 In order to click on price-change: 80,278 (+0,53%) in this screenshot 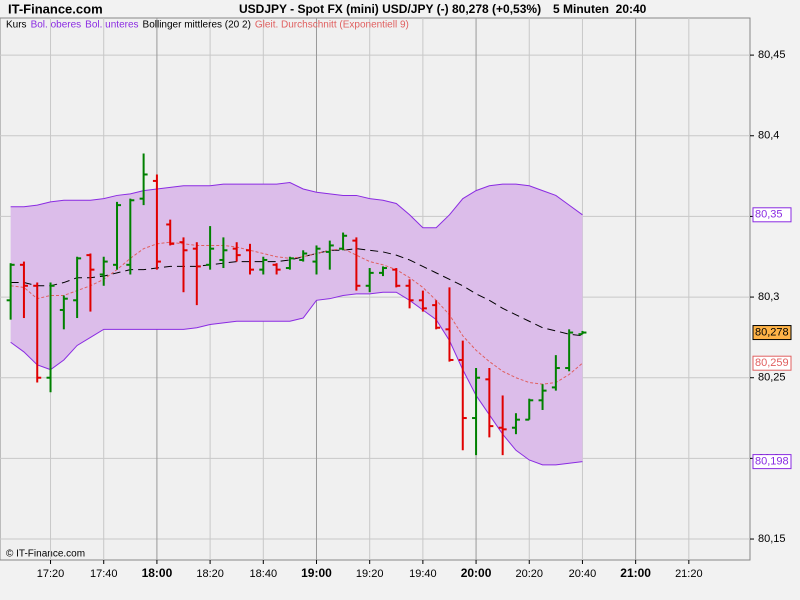, I will do `click(496, 9)`.